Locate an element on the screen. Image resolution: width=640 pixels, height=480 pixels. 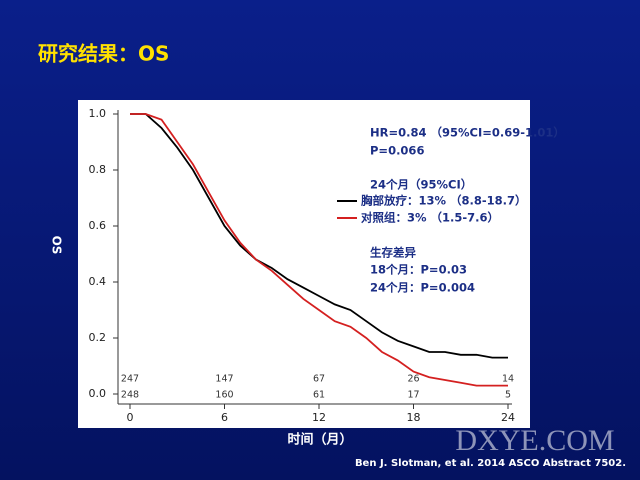
x-tick-label: 6 is located at coordinates (224, 417).